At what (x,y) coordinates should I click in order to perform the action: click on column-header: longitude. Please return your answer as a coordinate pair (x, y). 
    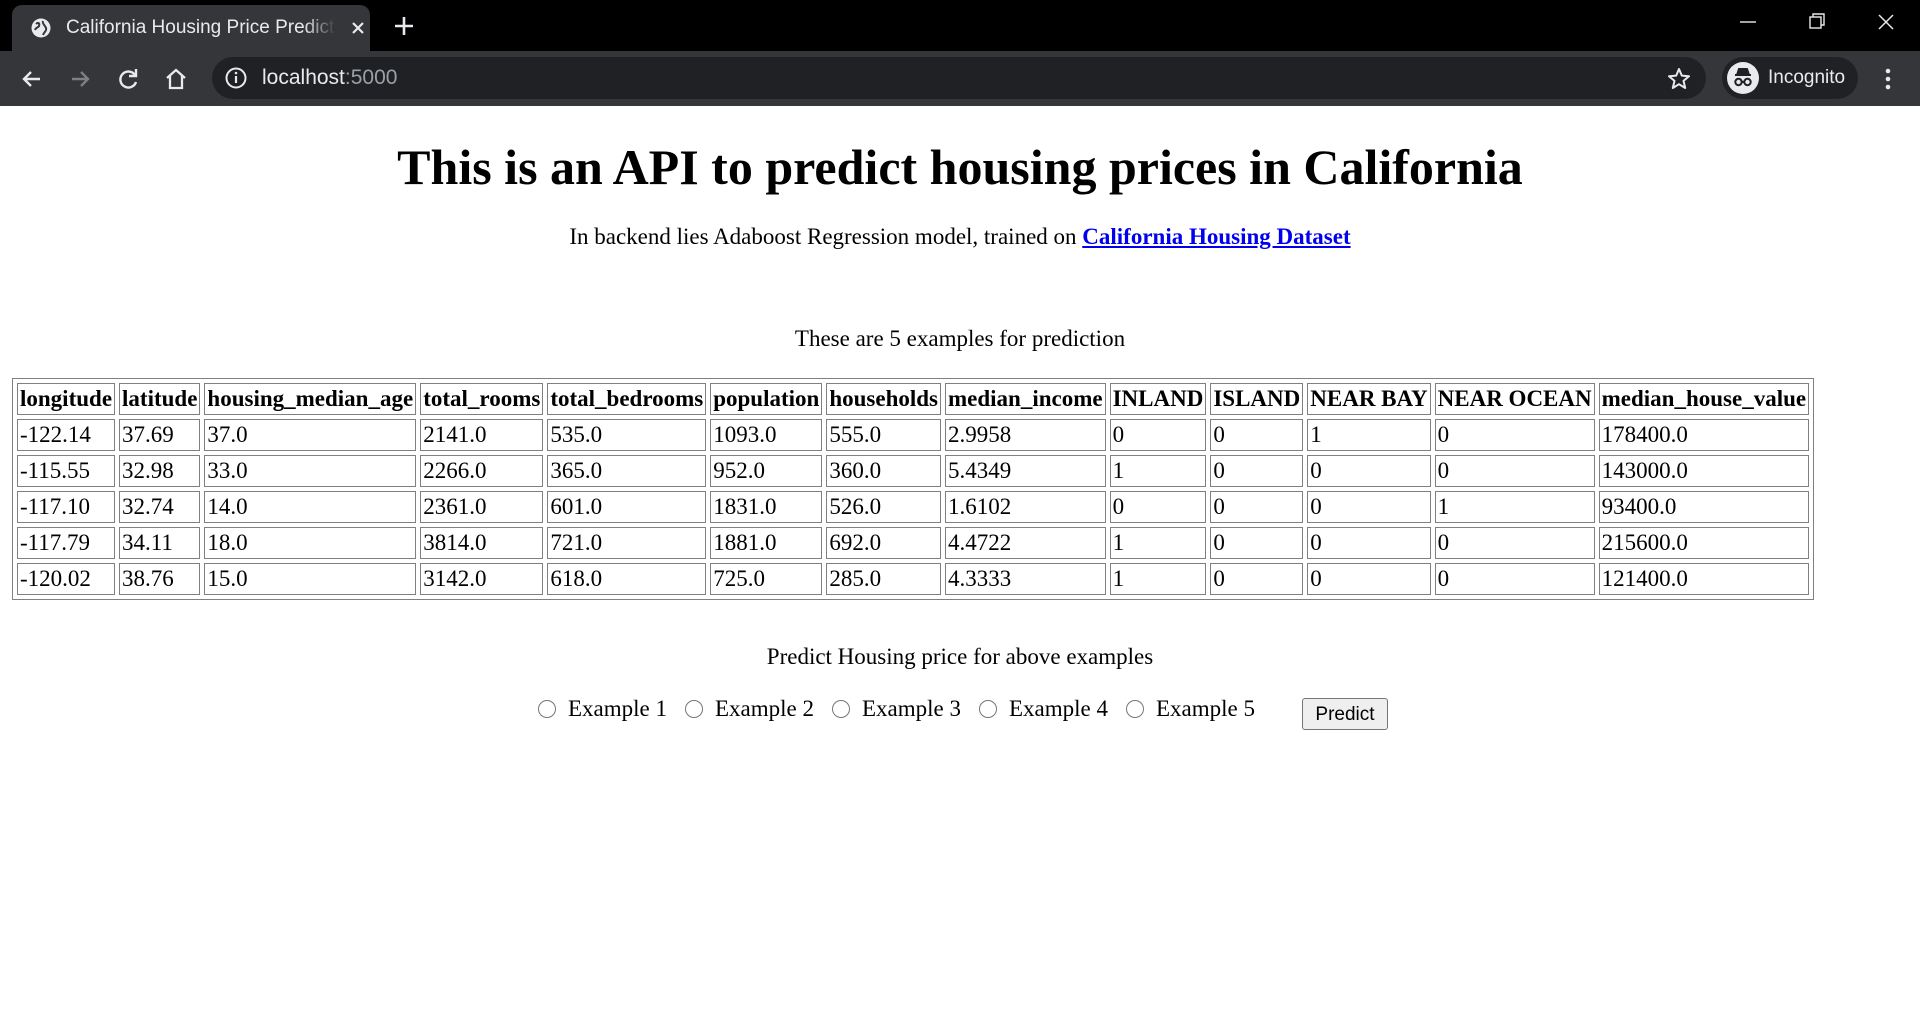
    Looking at the image, I should click on (66, 399).